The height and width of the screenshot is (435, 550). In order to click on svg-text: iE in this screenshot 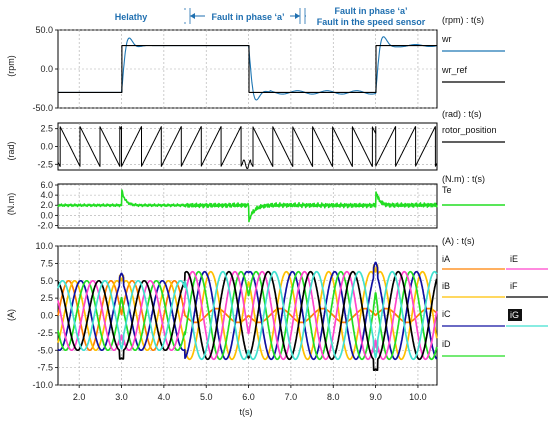, I will do `click(514, 259)`.